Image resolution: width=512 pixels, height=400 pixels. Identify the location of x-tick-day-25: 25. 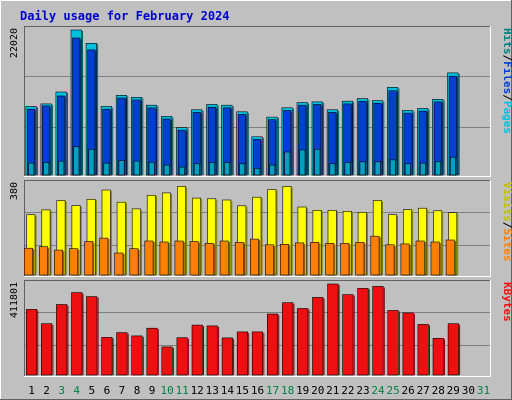
(392, 390).